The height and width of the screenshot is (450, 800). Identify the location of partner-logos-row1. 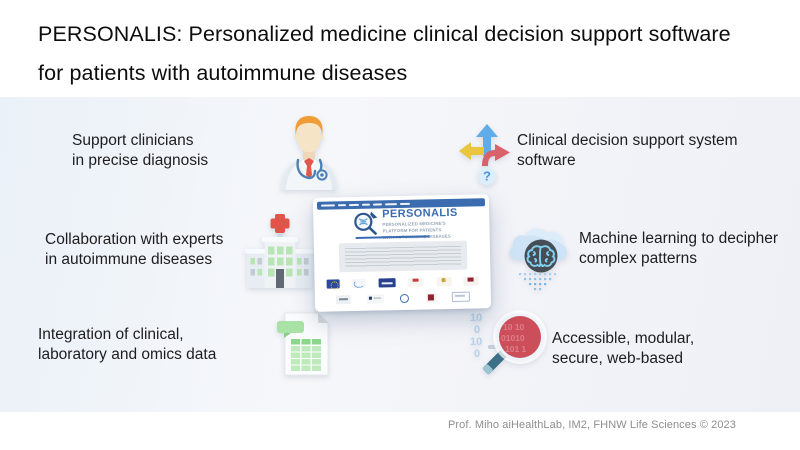
(402, 282).